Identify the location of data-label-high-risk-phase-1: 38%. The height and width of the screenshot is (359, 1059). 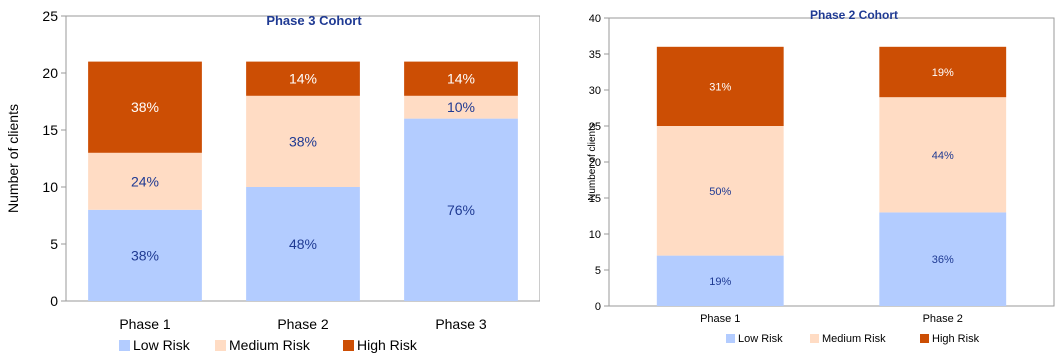
(145, 107).